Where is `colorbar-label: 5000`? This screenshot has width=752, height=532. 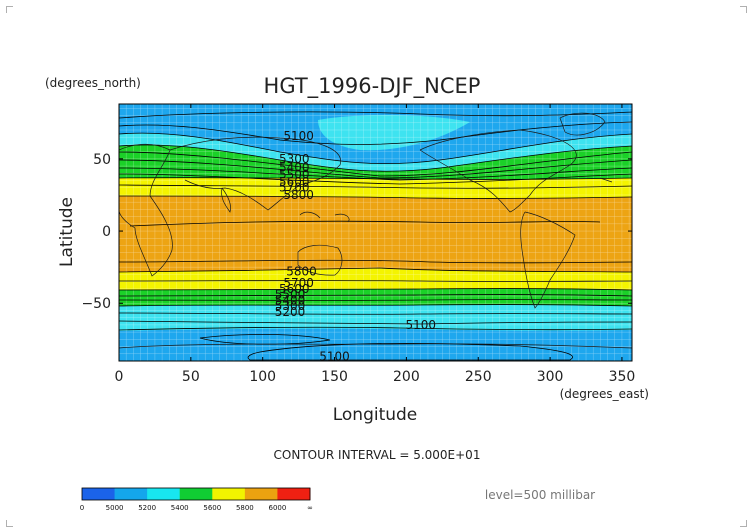
colorbar-label: 5000 is located at coordinates (115, 508).